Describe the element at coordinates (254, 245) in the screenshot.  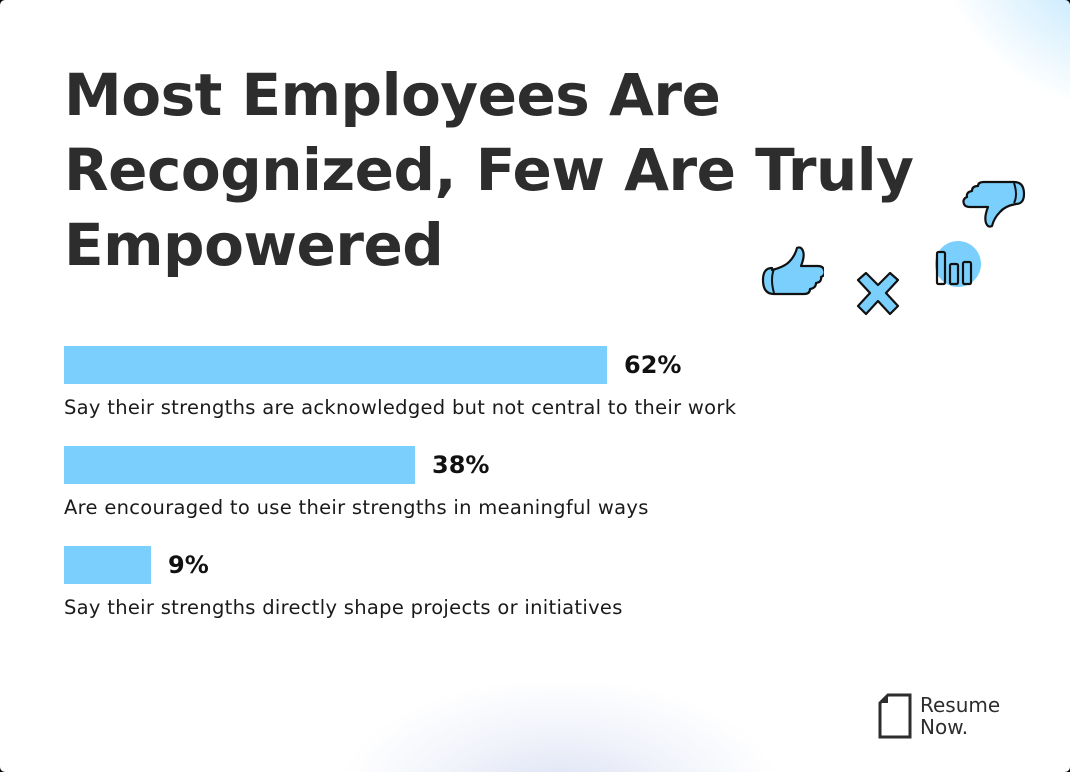
I see `title-line-3: Empowered` at that location.